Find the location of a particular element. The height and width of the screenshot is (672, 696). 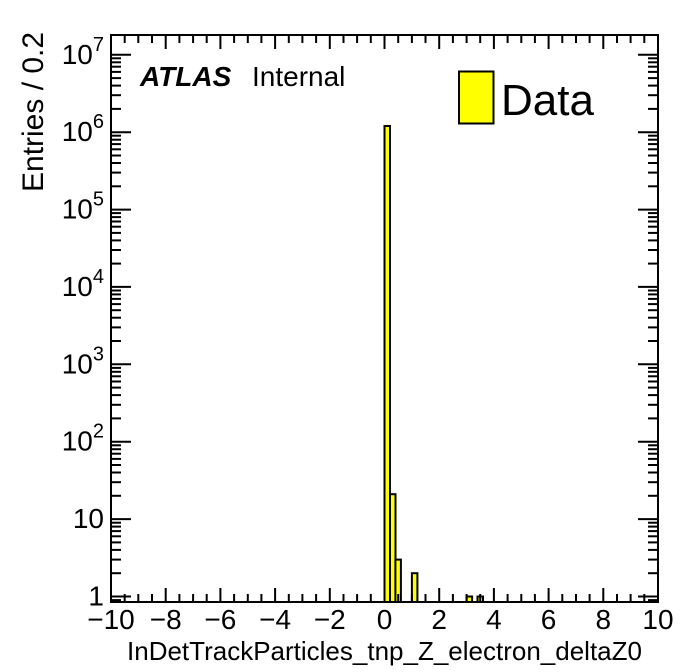

x-tick-label: −8 is located at coordinates (166, 619).